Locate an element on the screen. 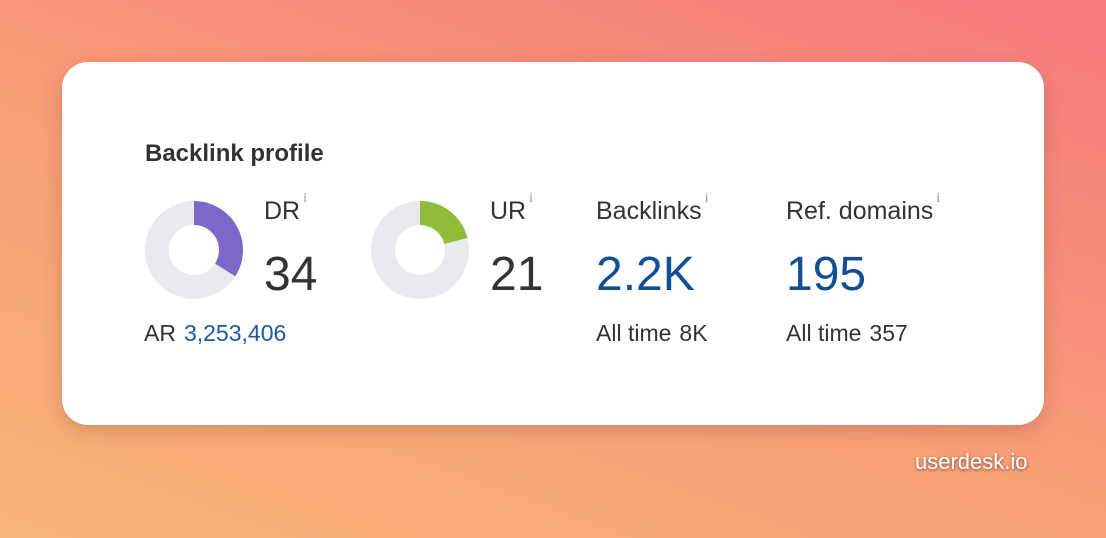  backlinks-all-time-value: 8K is located at coordinates (693, 333).